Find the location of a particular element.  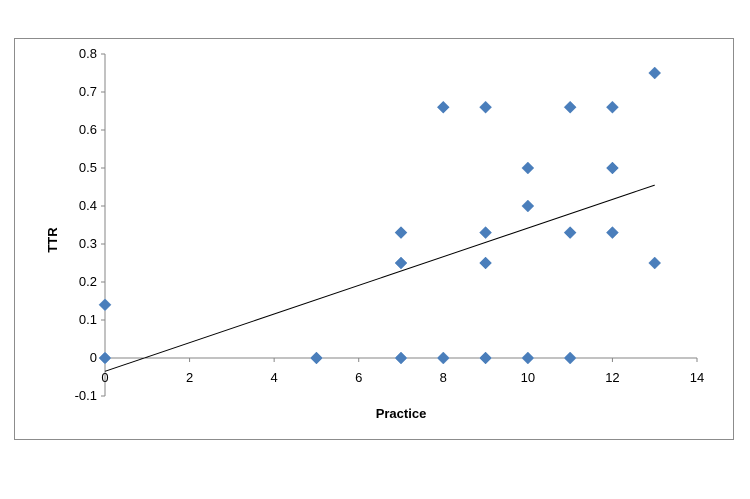

y-tick-label: 0.1 is located at coordinates (88, 319).